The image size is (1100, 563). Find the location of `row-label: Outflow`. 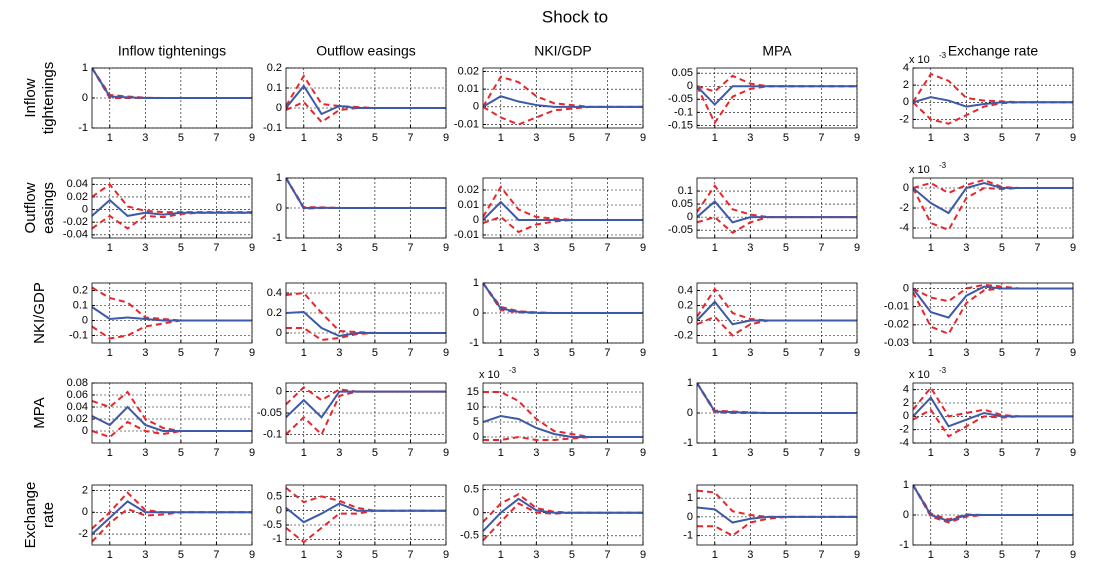

row-label: Outflow is located at coordinates (30, 207).